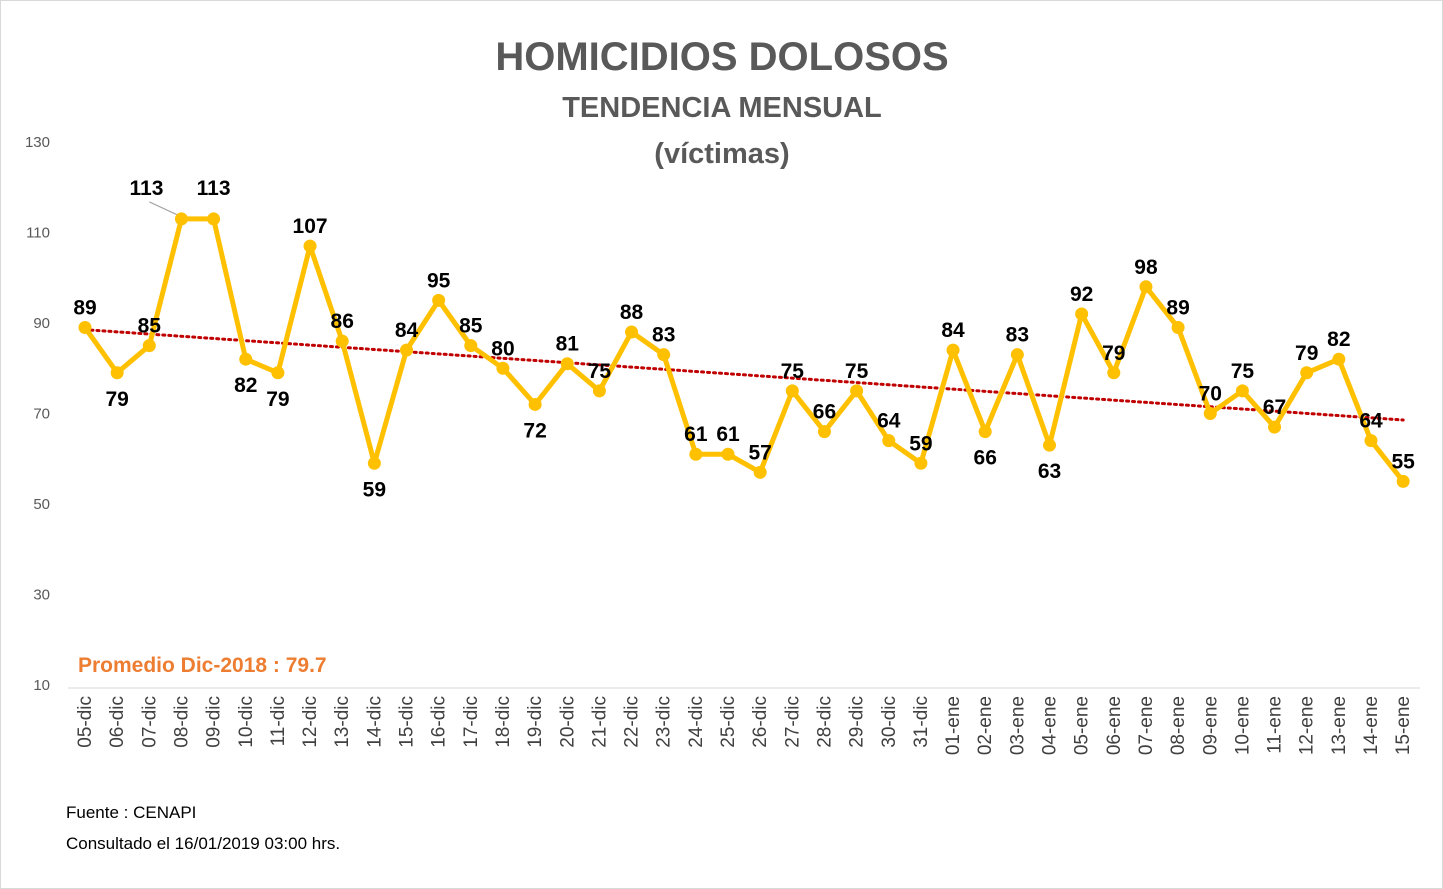 The height and width of the screenshot is (889, 1443). I want to click on x-tick-label: 15-ene, so click(1403, 725).